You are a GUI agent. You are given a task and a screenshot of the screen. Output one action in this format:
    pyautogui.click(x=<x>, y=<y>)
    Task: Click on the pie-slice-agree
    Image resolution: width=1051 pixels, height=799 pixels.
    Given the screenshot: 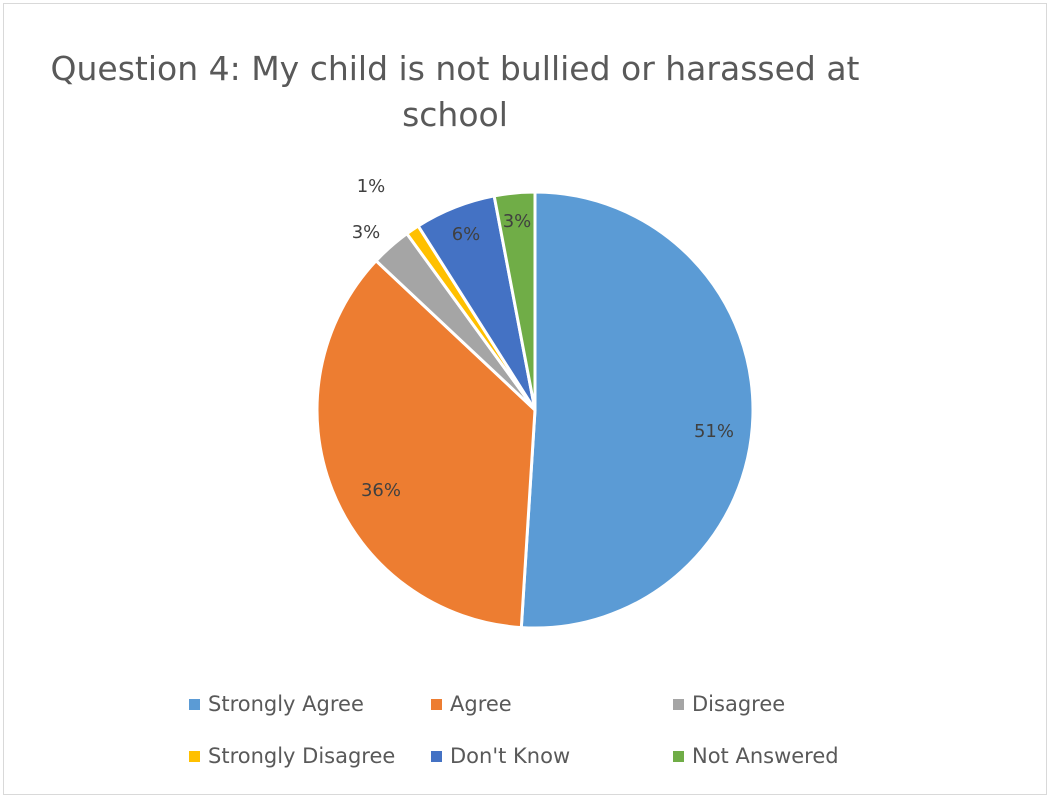 What is the action you would take?
    pyautogui.click(x=426, y=444)
    